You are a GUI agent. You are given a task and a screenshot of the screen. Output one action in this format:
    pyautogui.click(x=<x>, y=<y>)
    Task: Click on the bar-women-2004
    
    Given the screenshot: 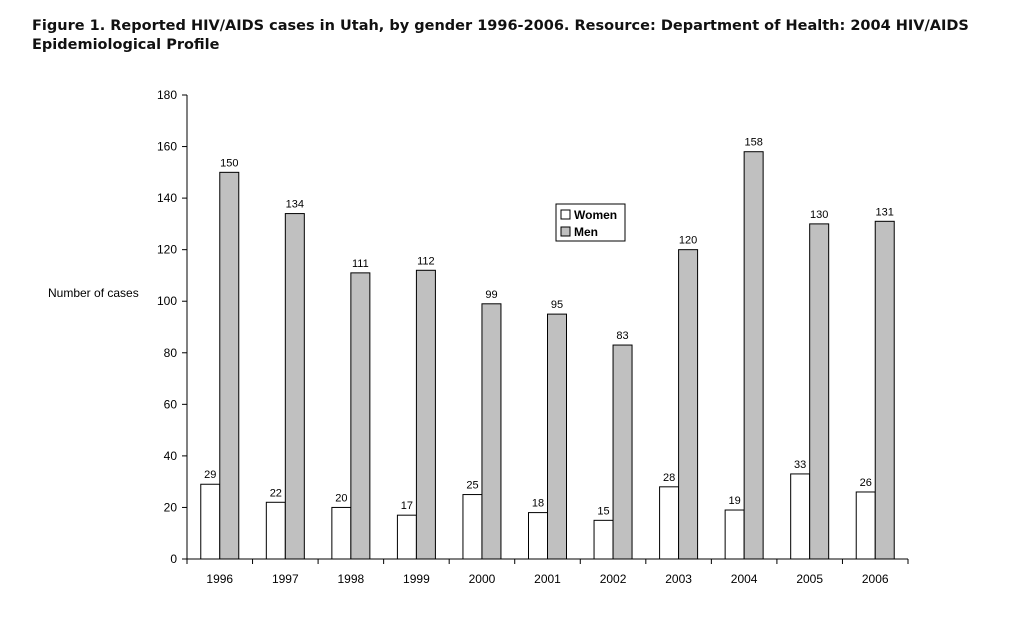 What is the action you would take?
    pyautogui.click(x=734, y=534)
    